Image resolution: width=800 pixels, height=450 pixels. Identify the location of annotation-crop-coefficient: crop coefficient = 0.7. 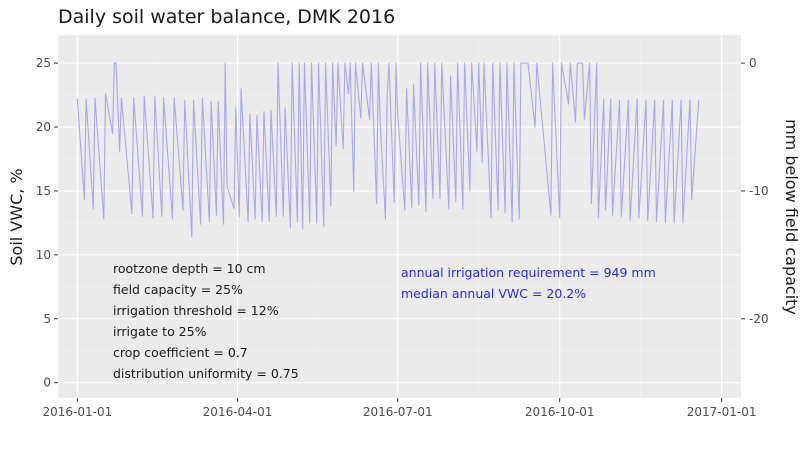
(180, 352).